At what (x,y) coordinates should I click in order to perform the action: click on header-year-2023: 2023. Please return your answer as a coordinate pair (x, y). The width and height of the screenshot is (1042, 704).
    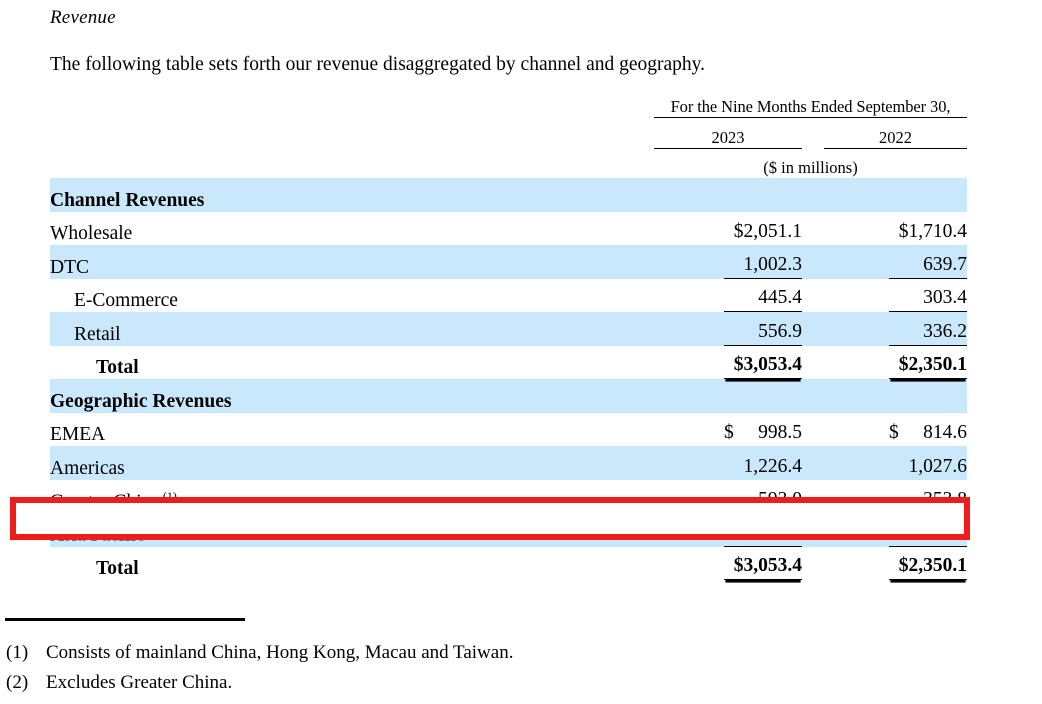
    Looking at the image, I should click on (728, 133).